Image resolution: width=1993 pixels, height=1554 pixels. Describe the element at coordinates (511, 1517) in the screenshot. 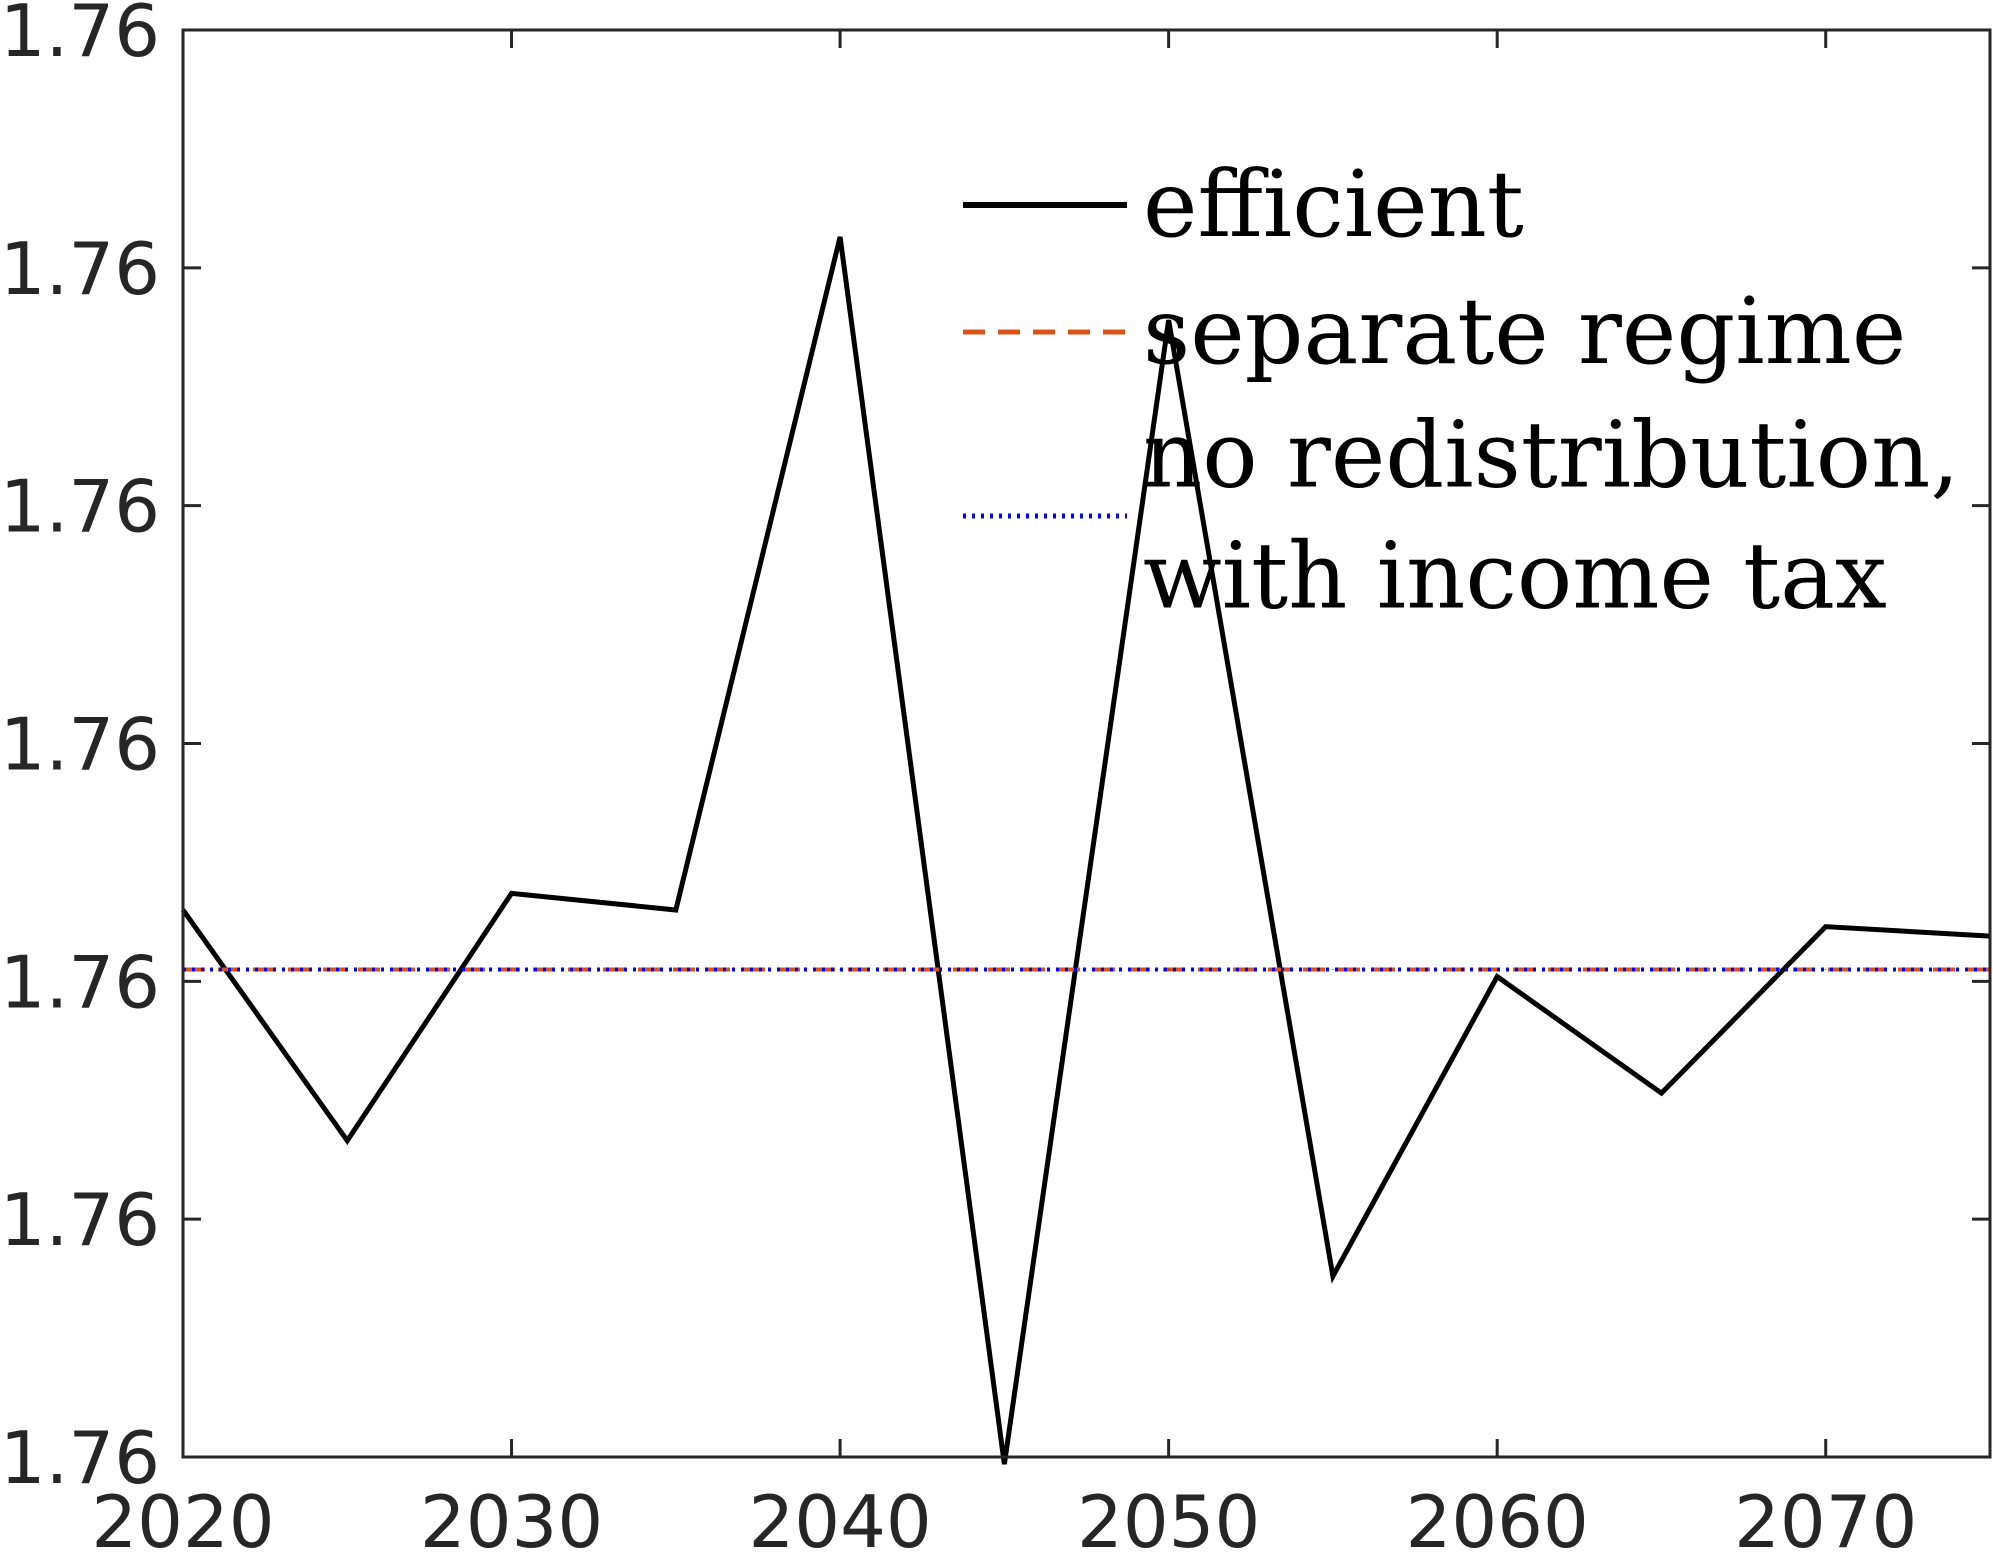

I see `x-tick-label: 2030` at that location.